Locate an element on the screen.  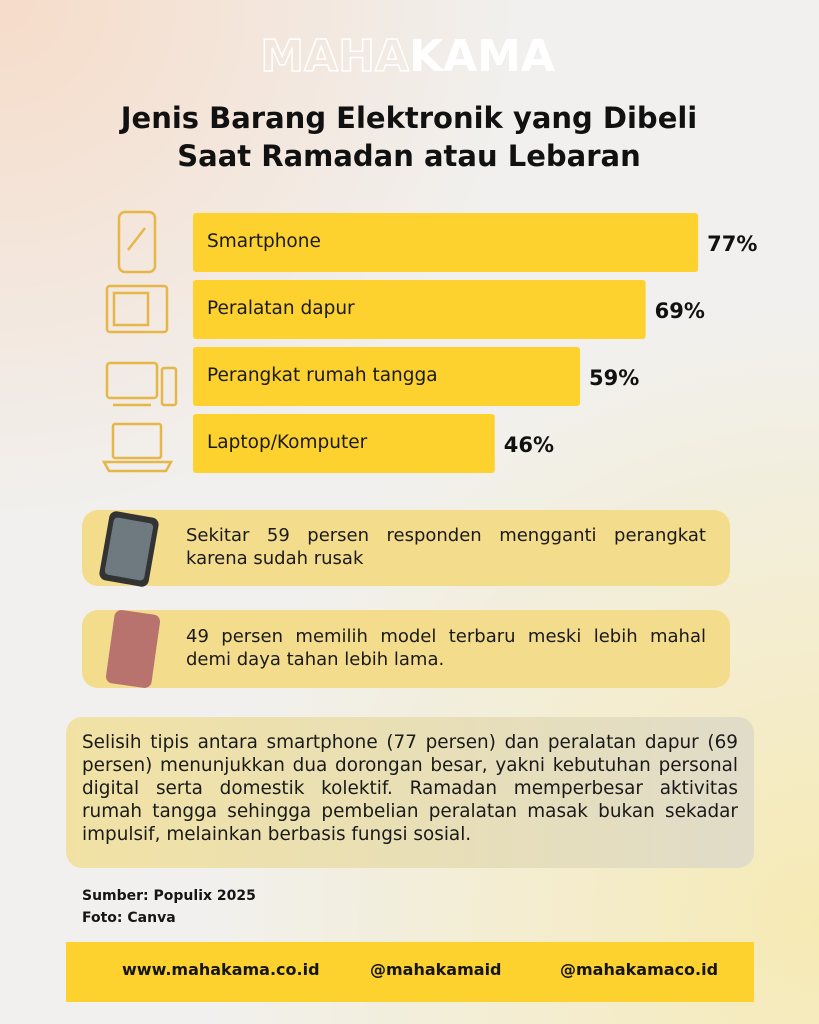
category-label: Peralatan dapur is located at coordinates (281, 308).